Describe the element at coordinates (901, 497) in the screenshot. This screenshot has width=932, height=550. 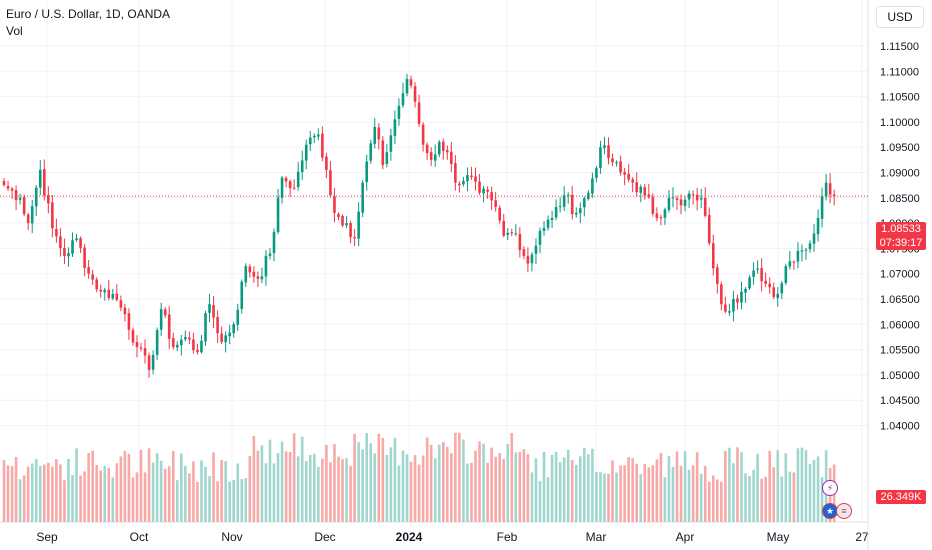
I see `volume-tag: 26.349K` at that location.